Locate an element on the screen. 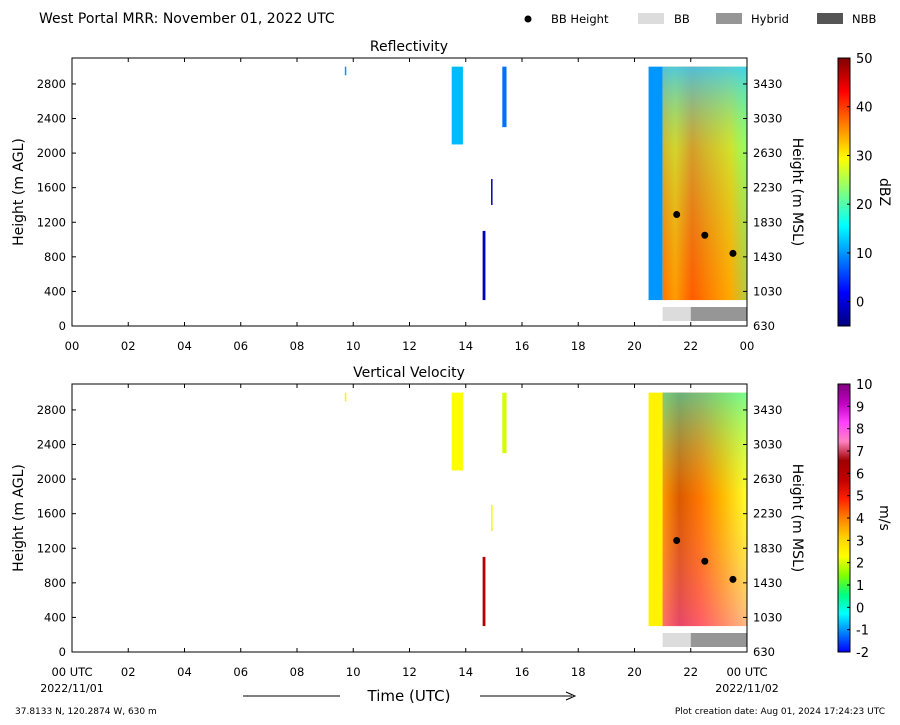  velocity-colorbar-tick-label: 10 is located at coordinates (864, 385).